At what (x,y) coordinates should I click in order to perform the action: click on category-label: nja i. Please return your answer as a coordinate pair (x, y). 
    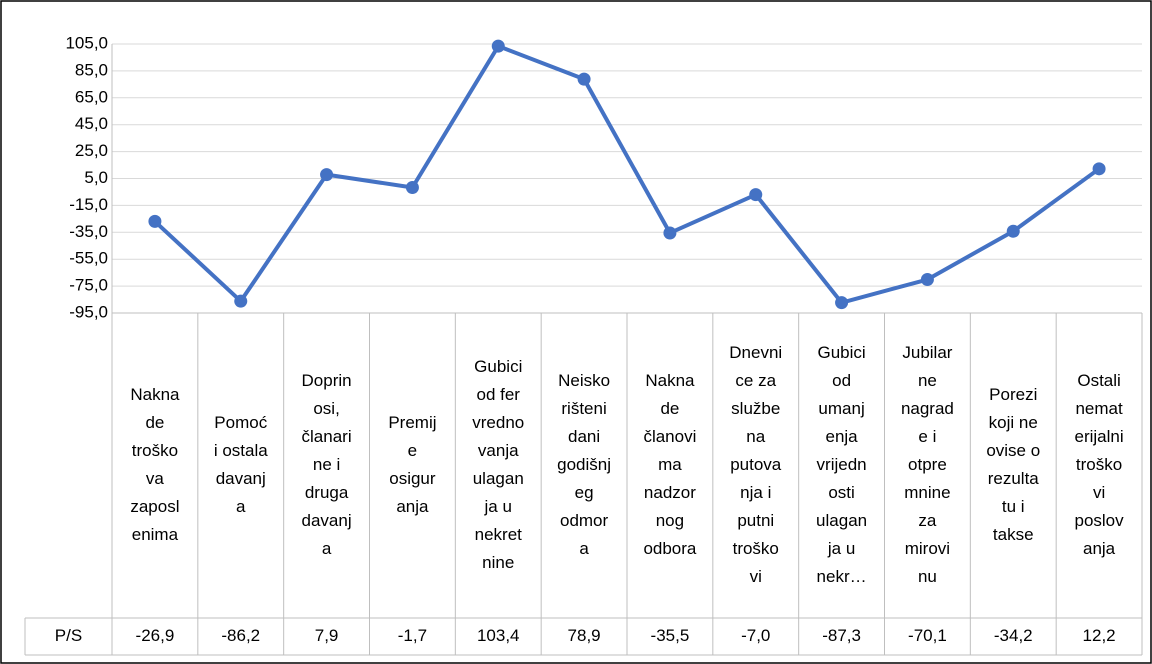
    Looking at the image, I should click on (755, 492).